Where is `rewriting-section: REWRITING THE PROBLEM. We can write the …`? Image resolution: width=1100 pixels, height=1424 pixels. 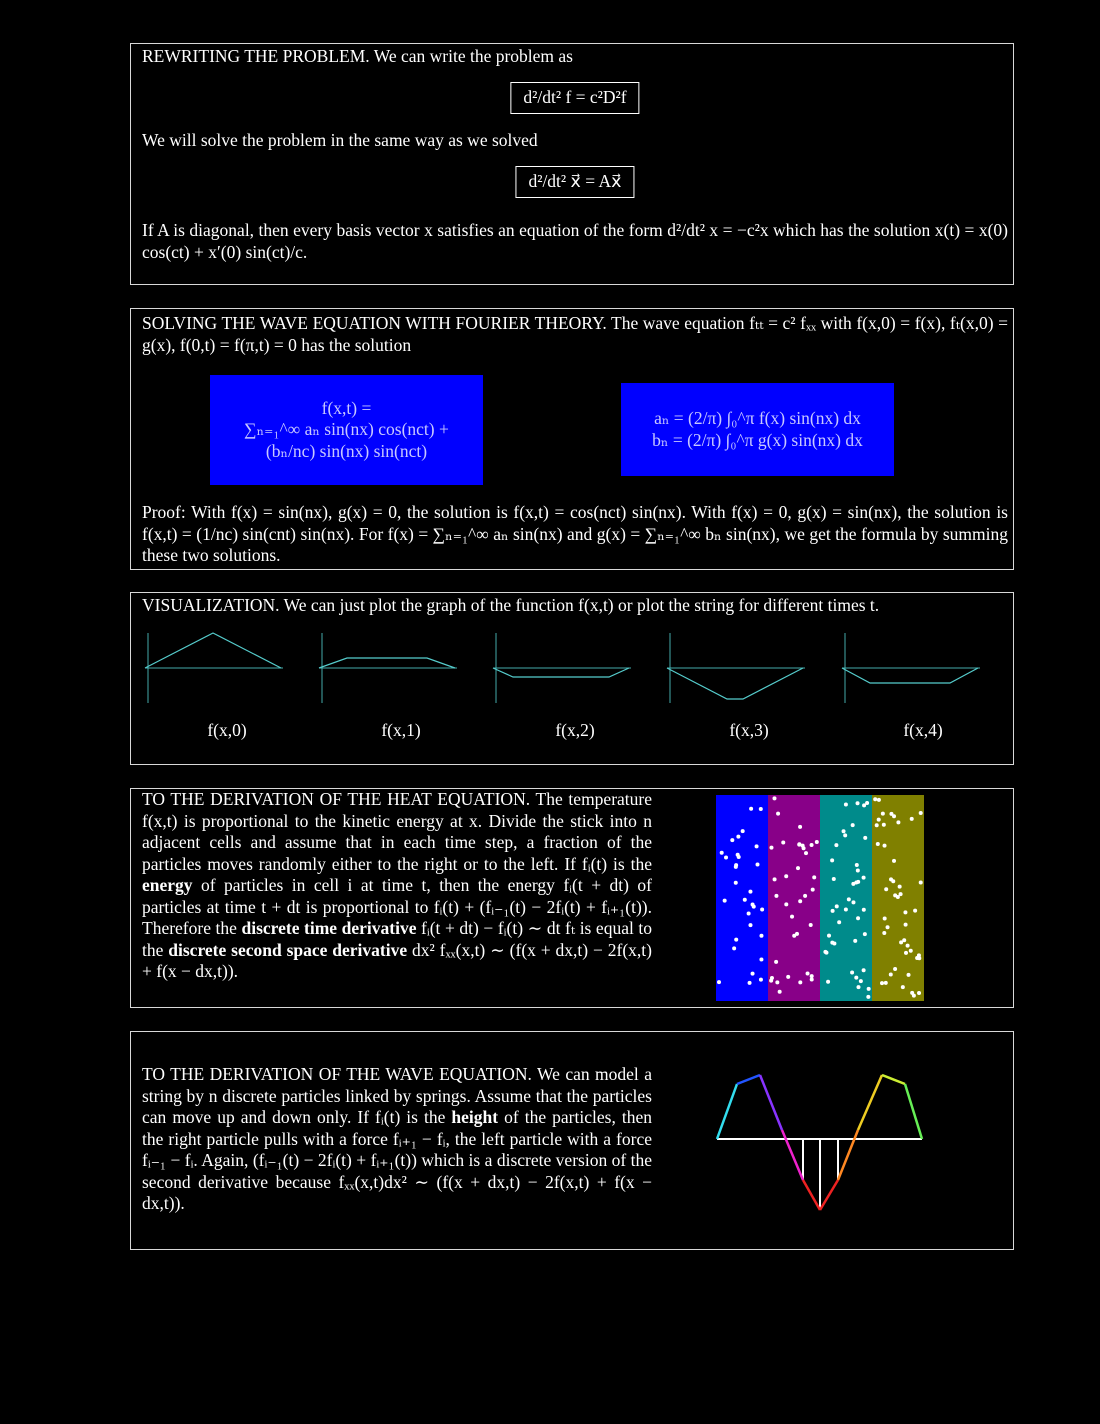
rewriting-section: REWRITING THE PROBLEM. We can write the … is located at coordinates (572, 164).